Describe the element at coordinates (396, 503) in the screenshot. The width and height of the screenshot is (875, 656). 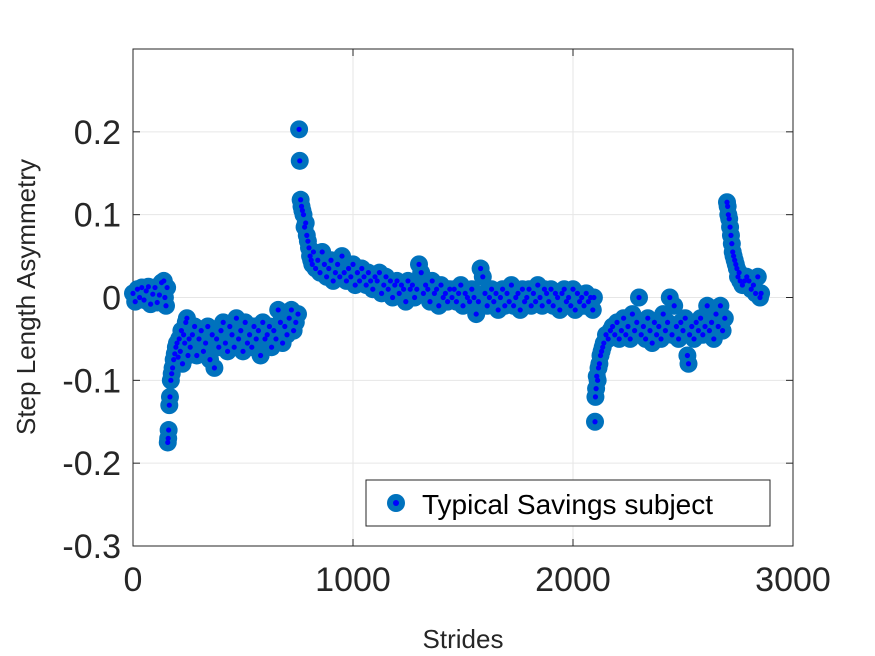
I see `legend-marker-center` at that location.